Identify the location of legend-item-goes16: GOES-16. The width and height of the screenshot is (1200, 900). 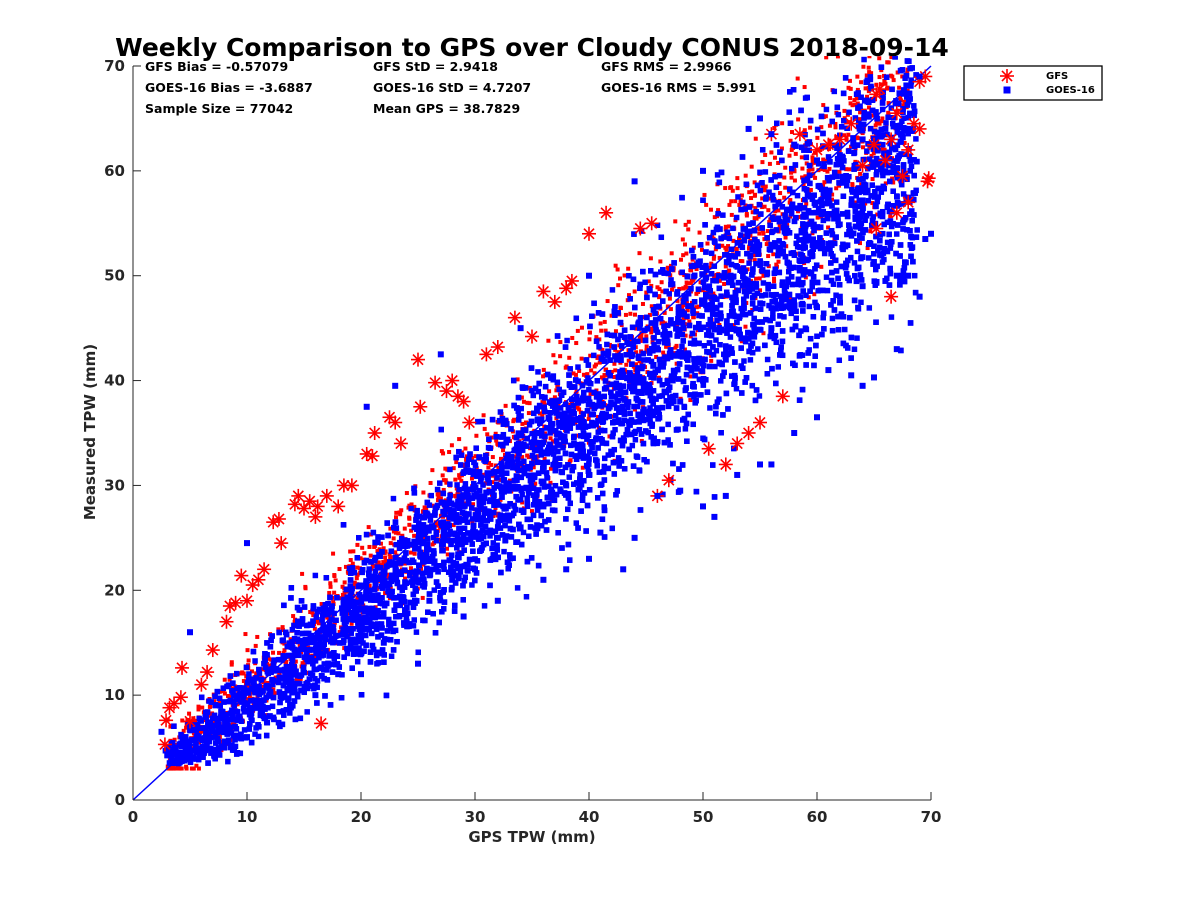
(1049, 90).